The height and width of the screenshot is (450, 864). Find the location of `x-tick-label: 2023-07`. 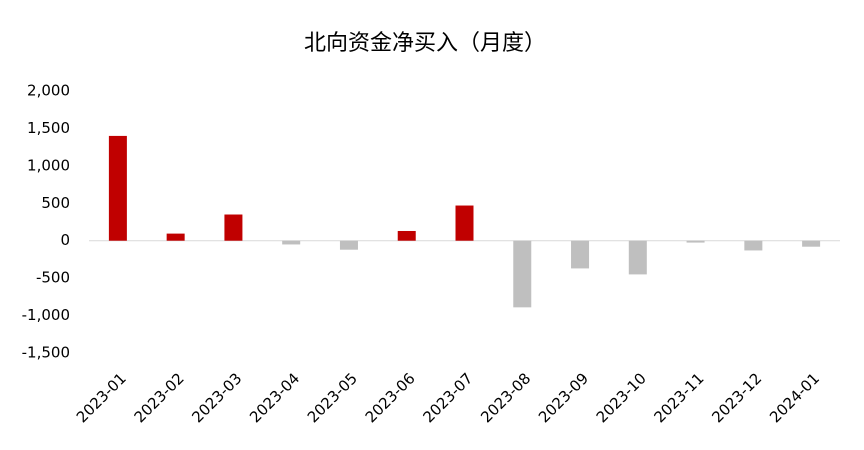

x-tick-label: 2023-07 is located at coordinates (447, 397).